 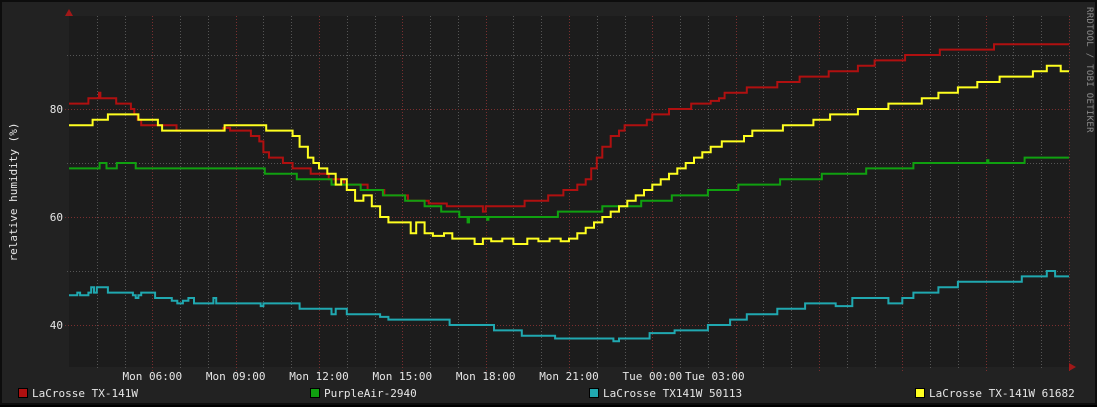 I want to click on legend-label: PurpleAir-2940, so click(x=370, y=393).